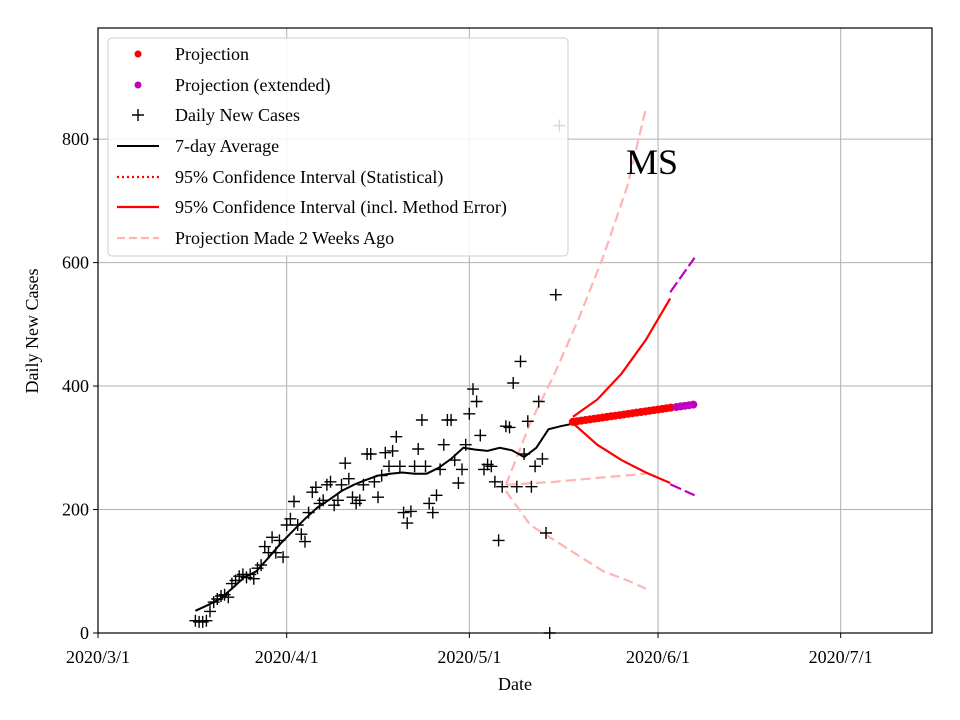 The width and height of the screenshot is (960, 720). I want to click on legend-box, so click(338, 147).